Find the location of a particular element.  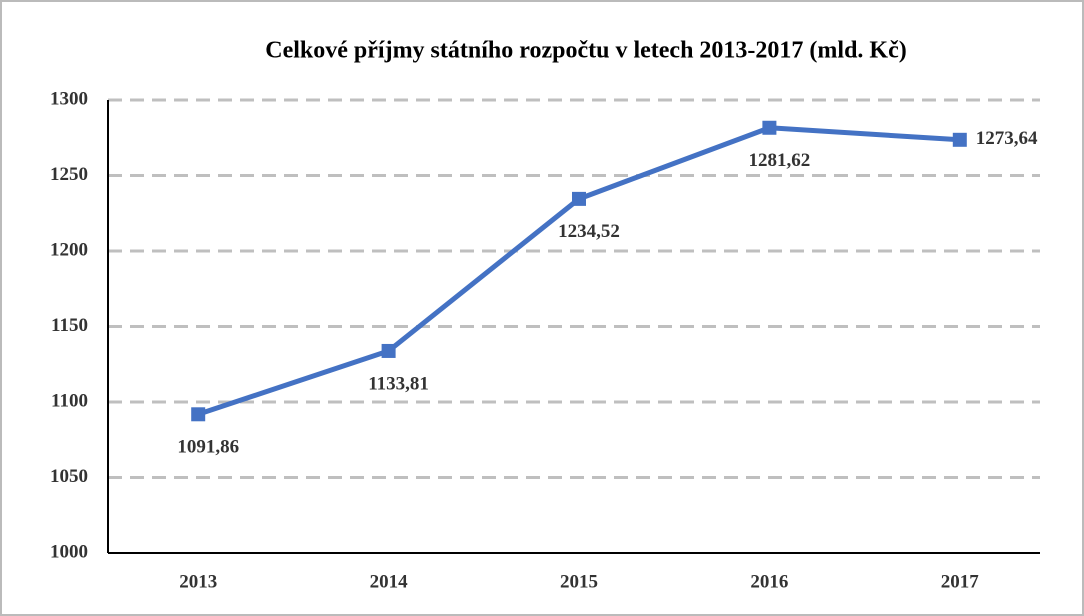

y-tick-label: 1250 is located at coordinates (69, 174).